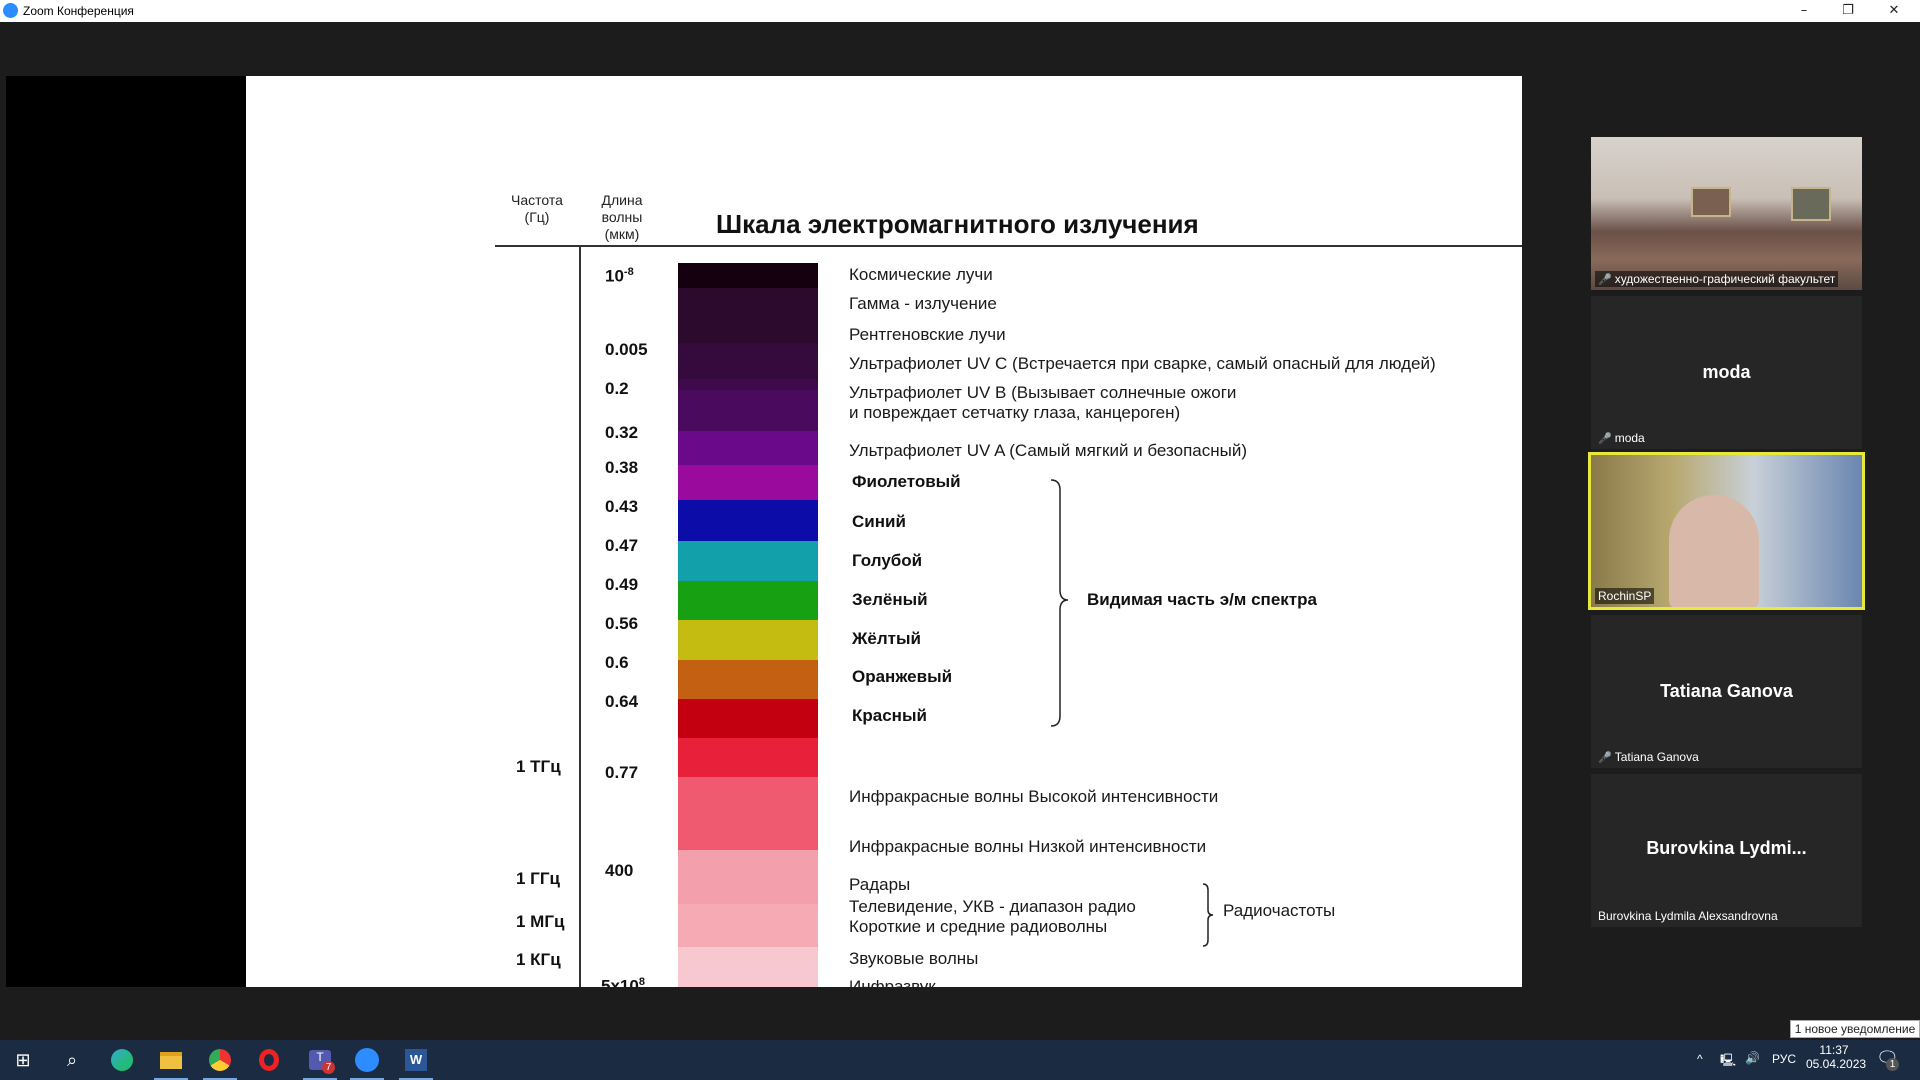 This screenshot has height=1080, width=1920. What do you see at coordinates (914, 958) in the screenshot?
I see `band-description: Звуковые волны` at bounding box center [914, 958].